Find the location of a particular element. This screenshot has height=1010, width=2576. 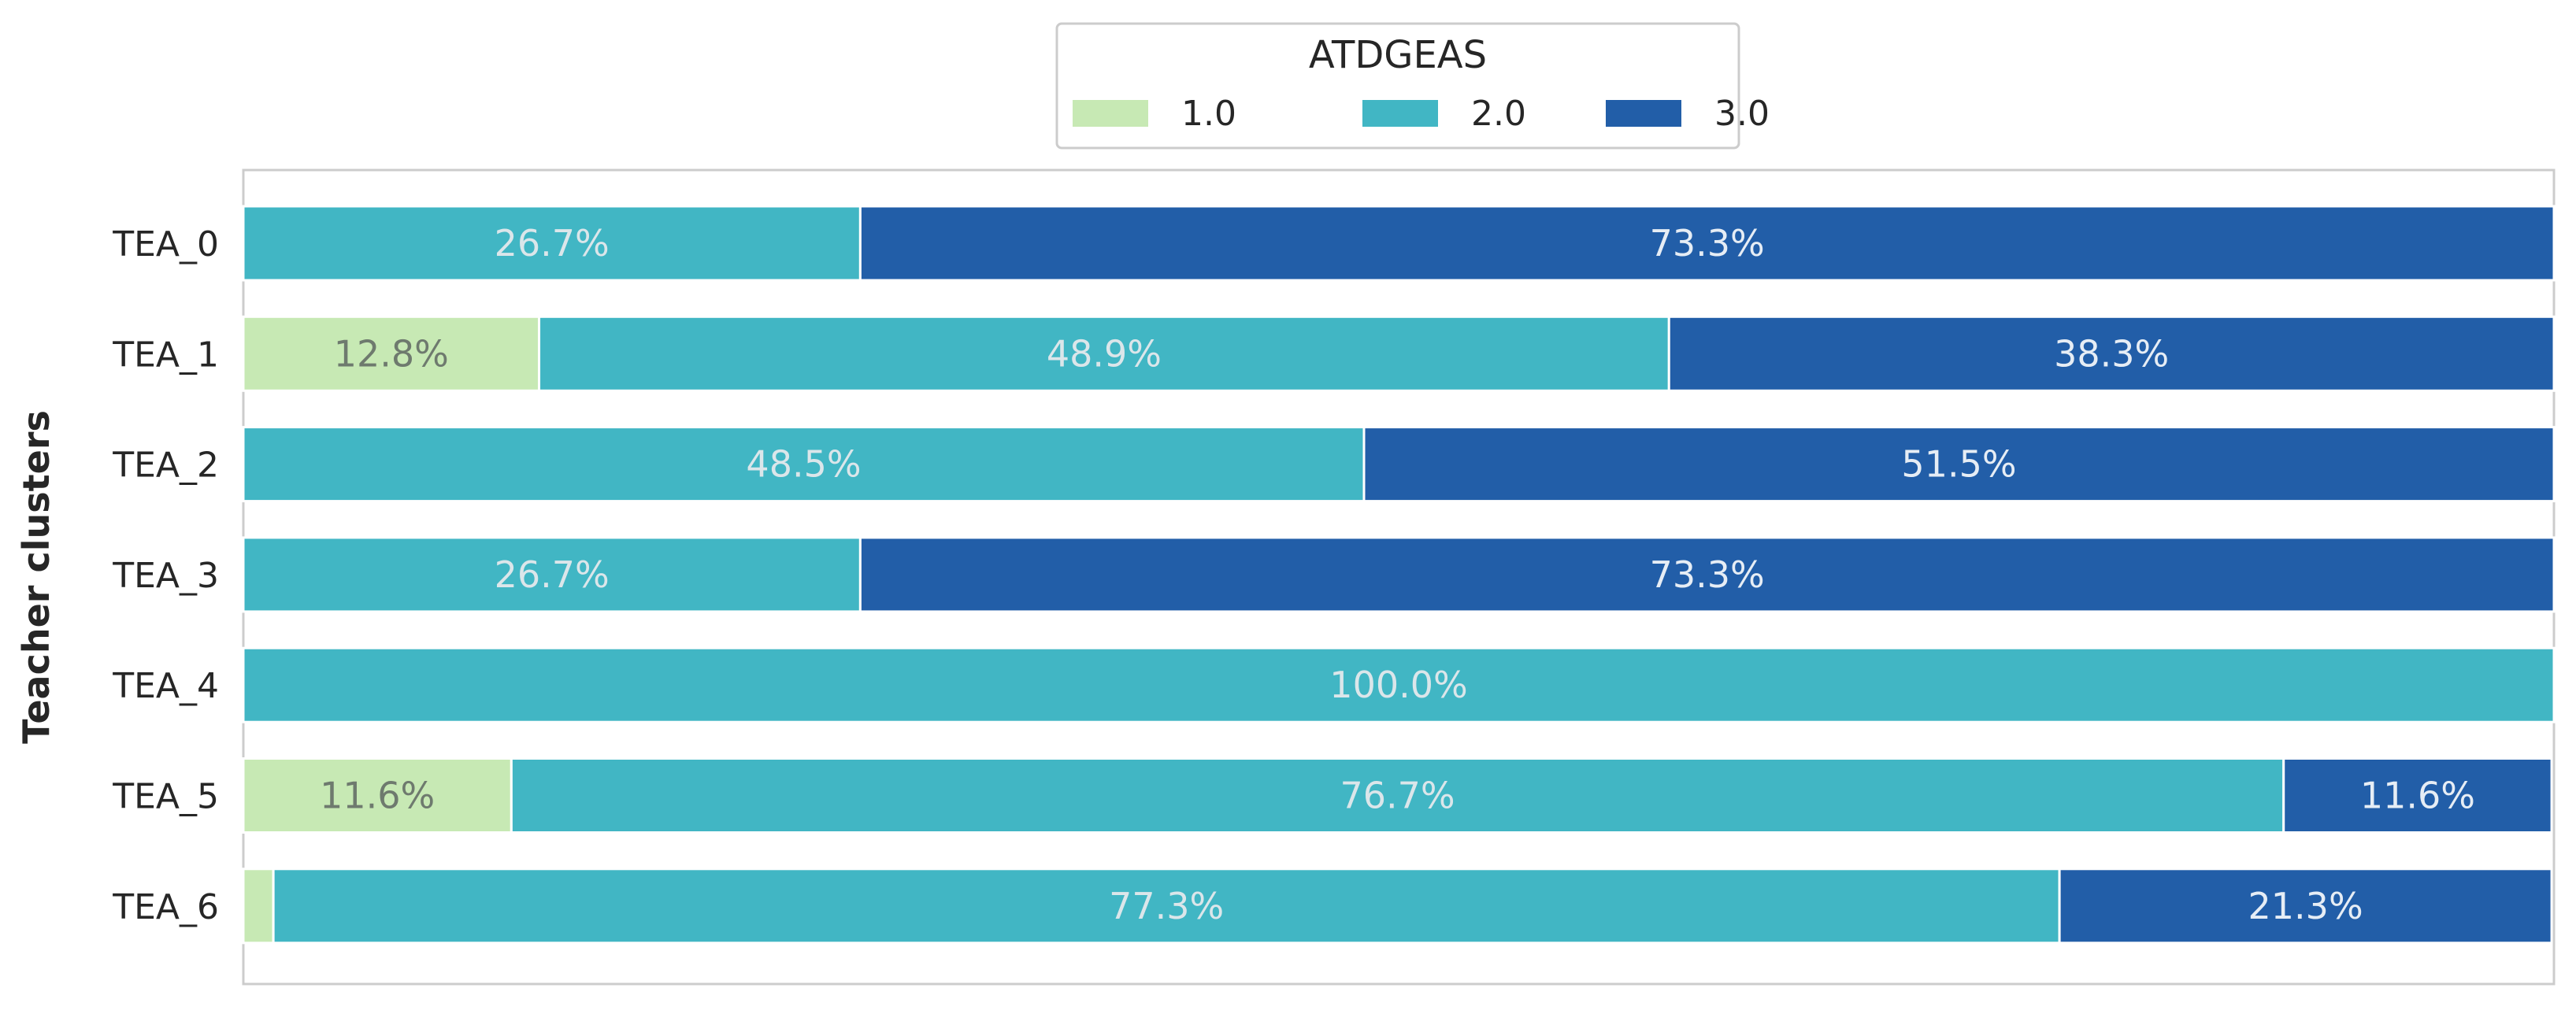

y-tick-label: TEA_5 is located at coordinates (165, 797).